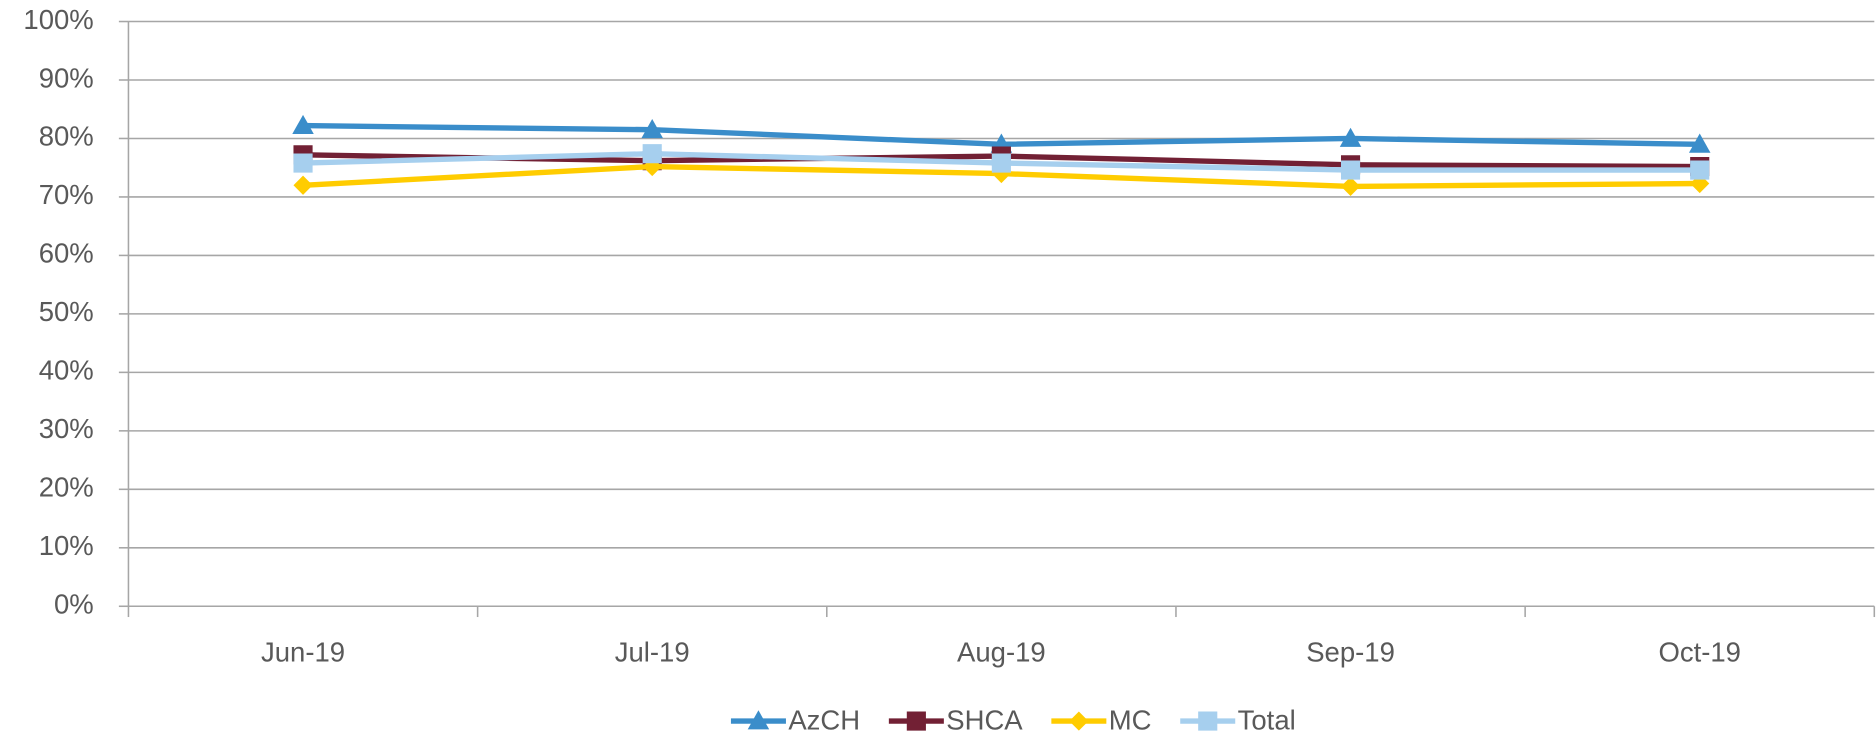 This screenshot has height=739, width=1876. Describe the element at coordinates (1267, 720) in the screenshot. I see `legend-label: Total` at that location.